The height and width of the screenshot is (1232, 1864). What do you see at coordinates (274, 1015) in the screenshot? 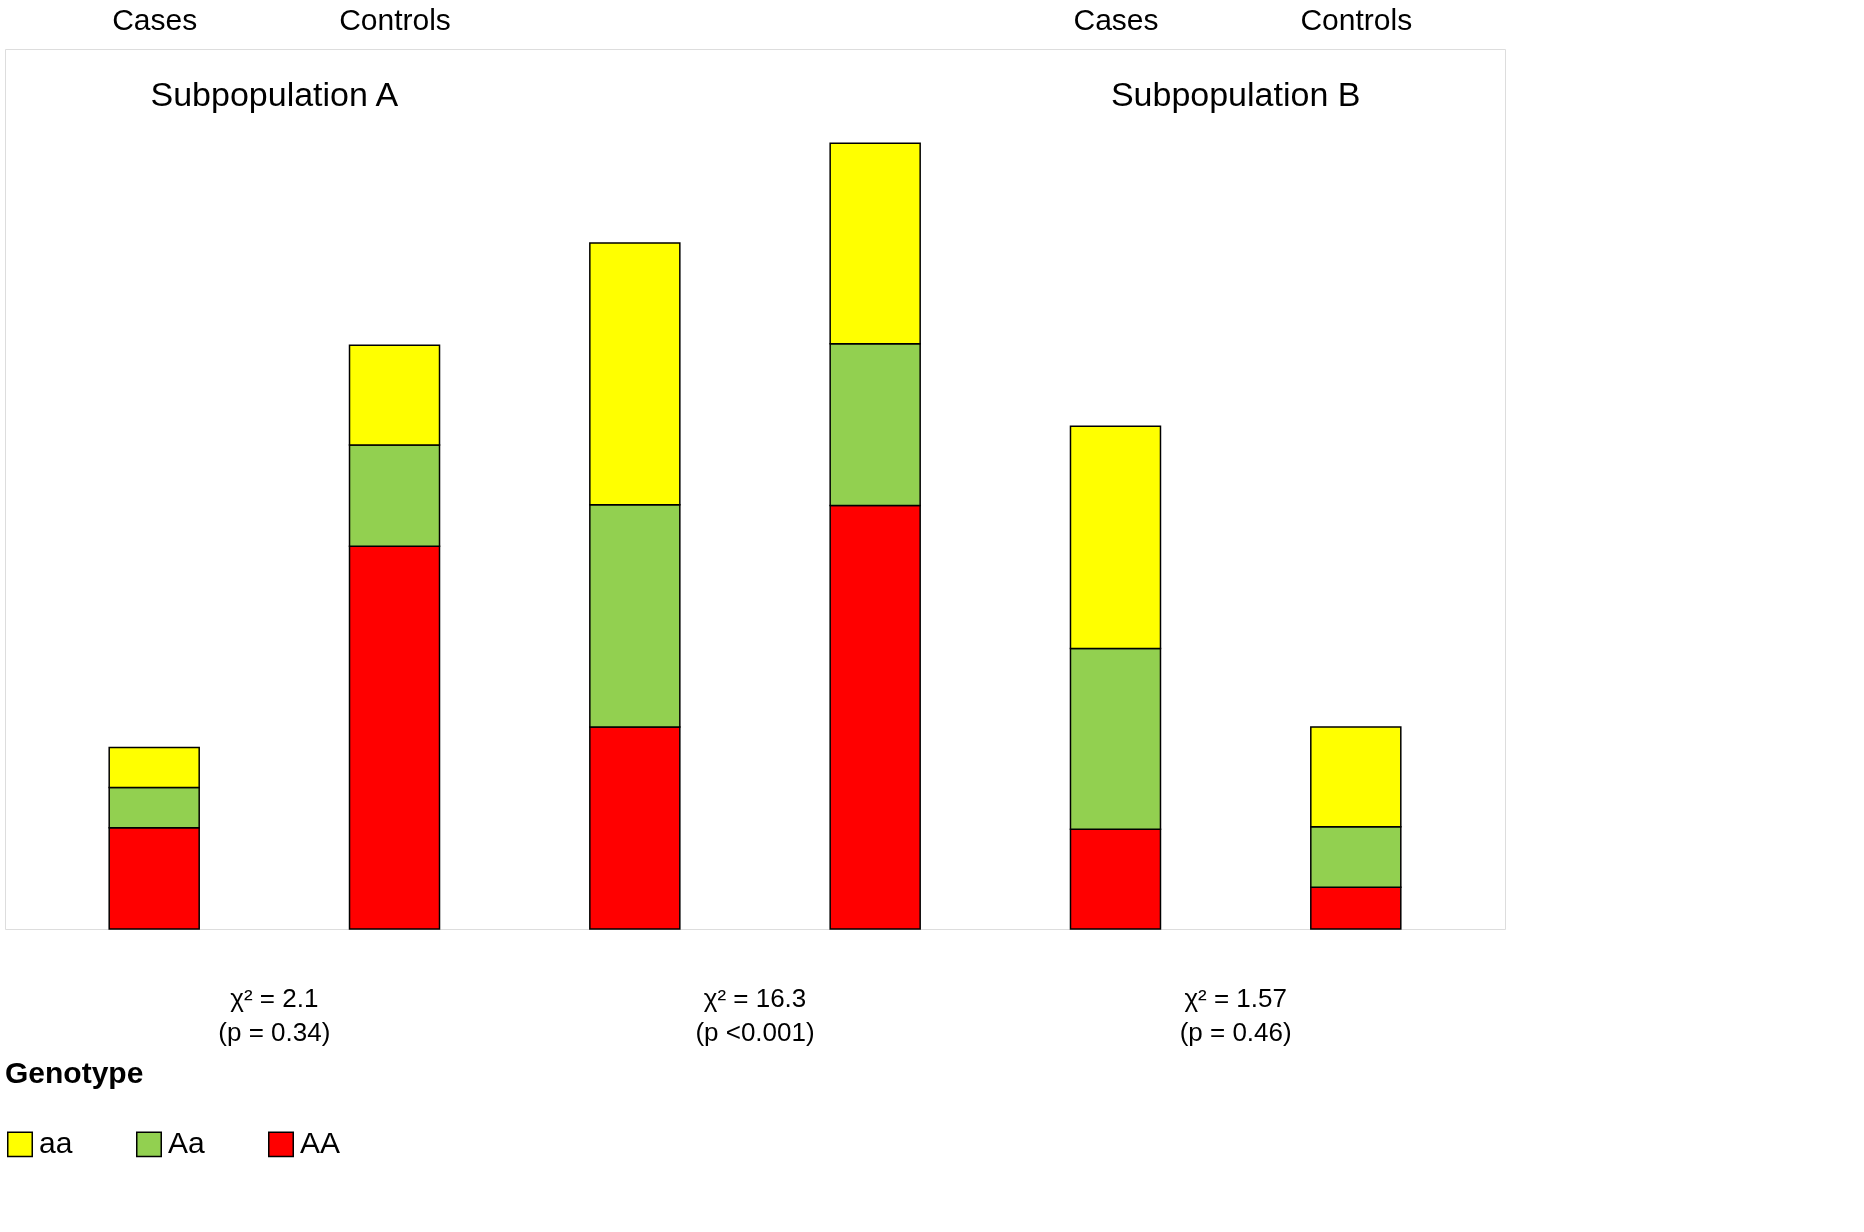
I see `text: χ² = 2.1 (p = 0.34)` at bounding box center [274, 1015].